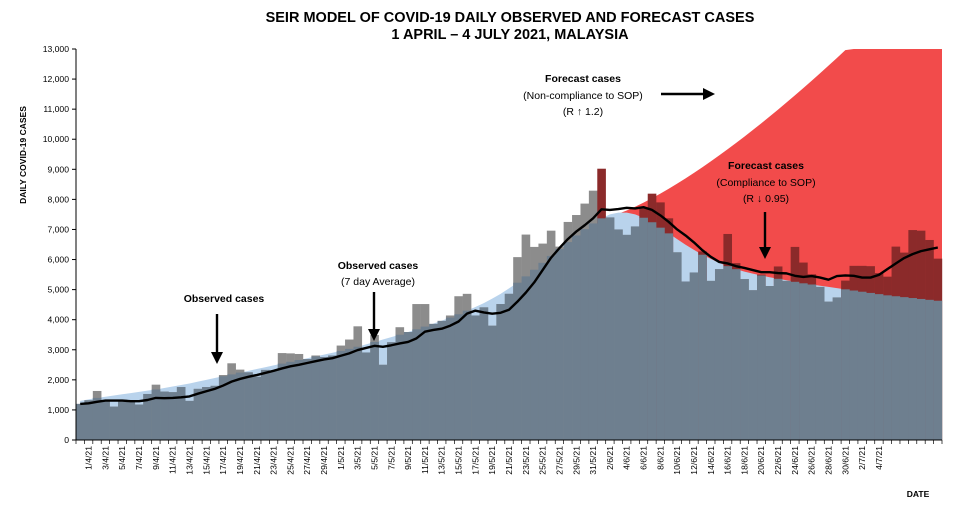 The image size is (960, 514). Describe the element at coordinates (459, 460) in the screenshot. I see `x-tick-label: 15/5/21` at that location.